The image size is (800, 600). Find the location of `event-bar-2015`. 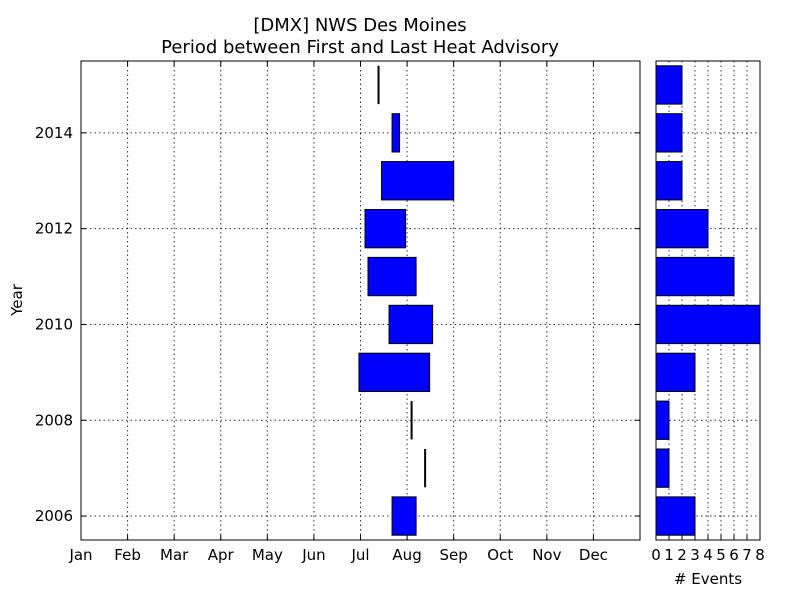

event-bar-2015 is located at coordinates (669, 85).